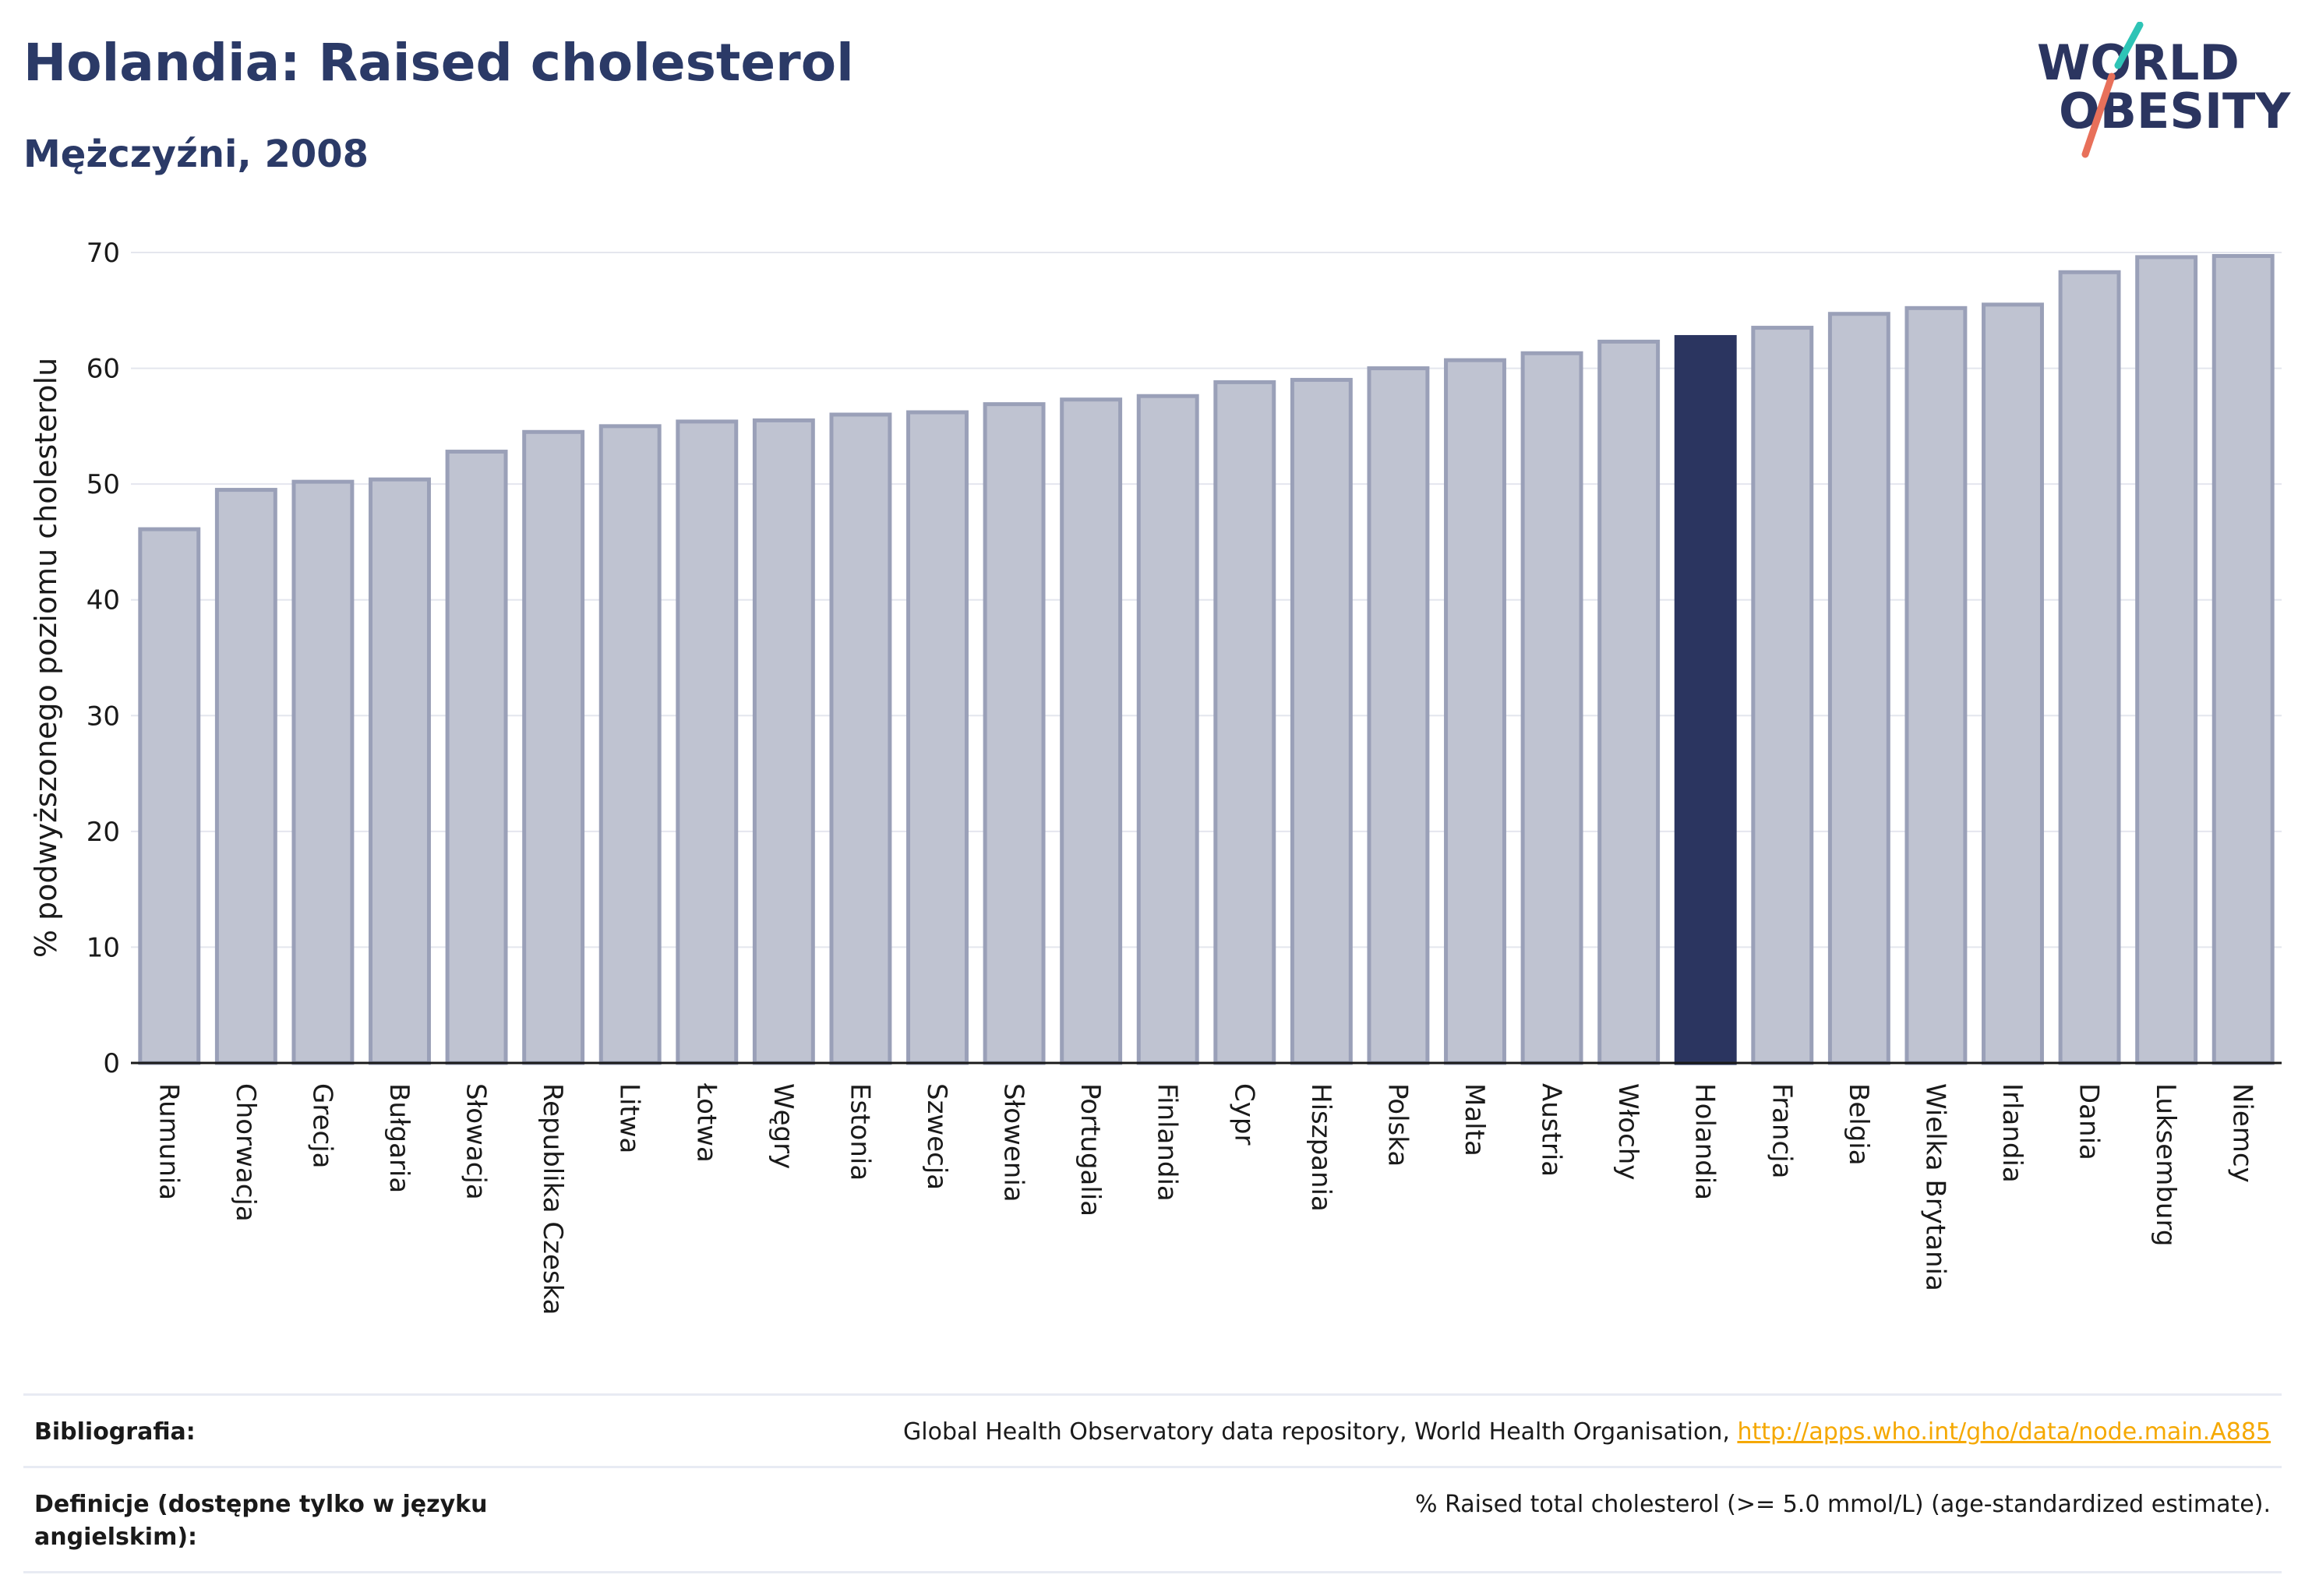 This screenshot has width=2305, height=1596. Describe the element at coordinates (2165, 1164) in the screenshot. I see `x-tick-label: Luksemburg` at that location.